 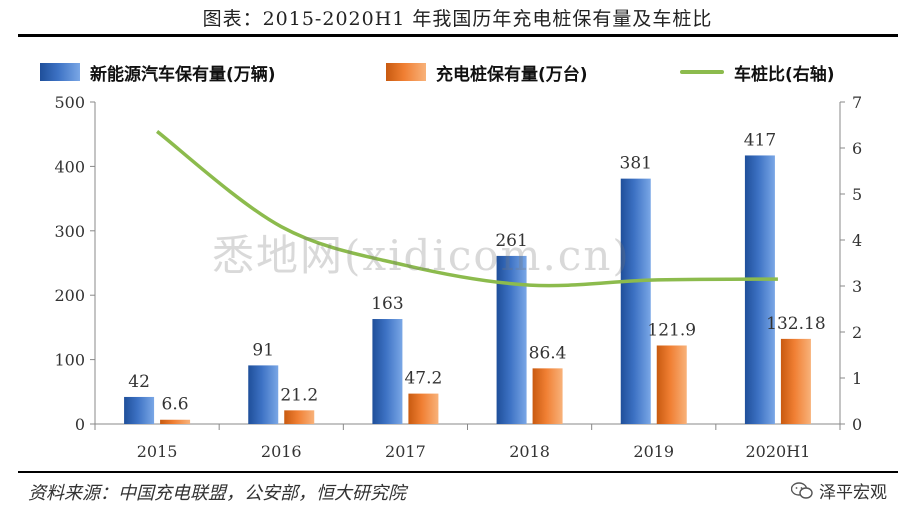 I want to click on x-tick-label: 2020H1, so click(x=777, y=451).